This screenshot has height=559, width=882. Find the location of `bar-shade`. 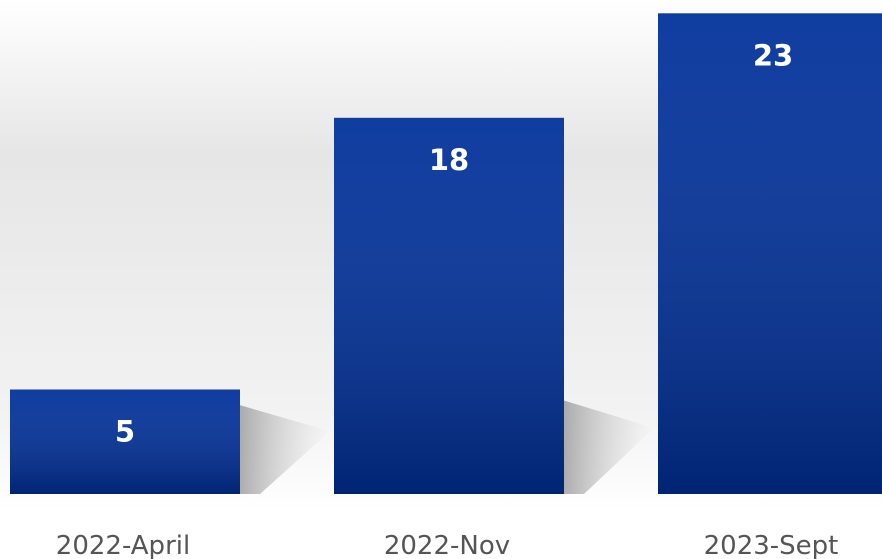

bar-shade is located at coordinates (125, 441).